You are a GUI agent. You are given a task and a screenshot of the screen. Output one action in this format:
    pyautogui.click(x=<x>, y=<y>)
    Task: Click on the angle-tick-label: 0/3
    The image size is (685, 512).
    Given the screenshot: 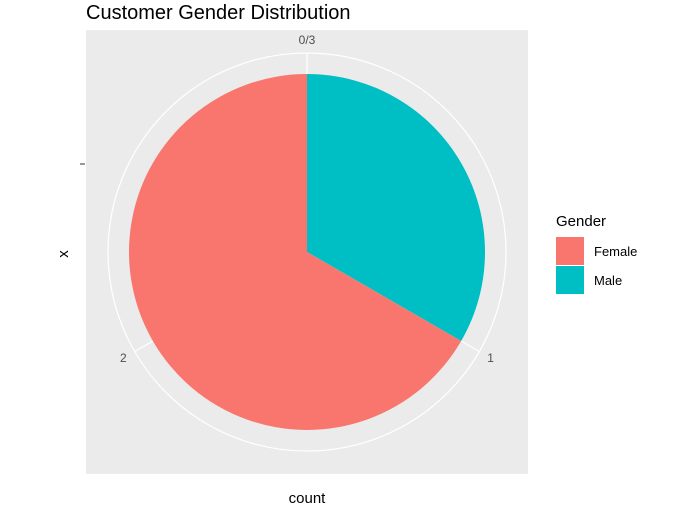 What is the action you would take?
    pyautogui.click(x=307, y=40)
    